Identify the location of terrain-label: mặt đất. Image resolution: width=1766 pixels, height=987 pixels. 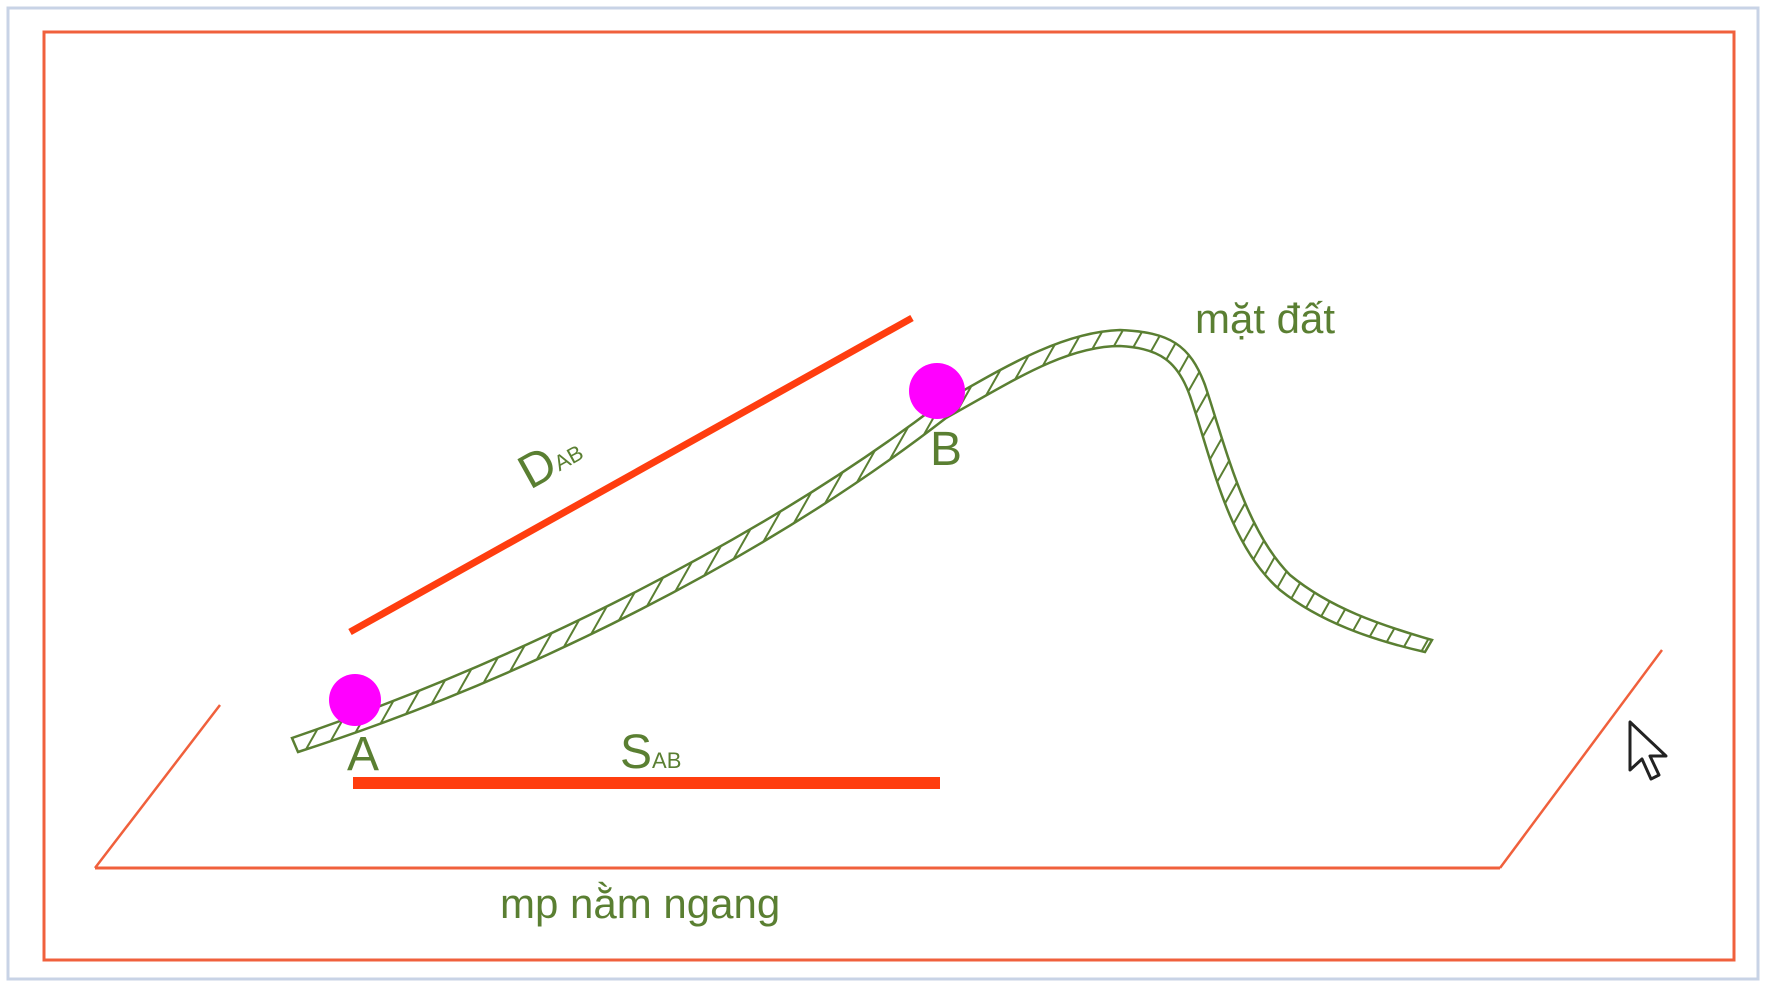
(1265, 318).